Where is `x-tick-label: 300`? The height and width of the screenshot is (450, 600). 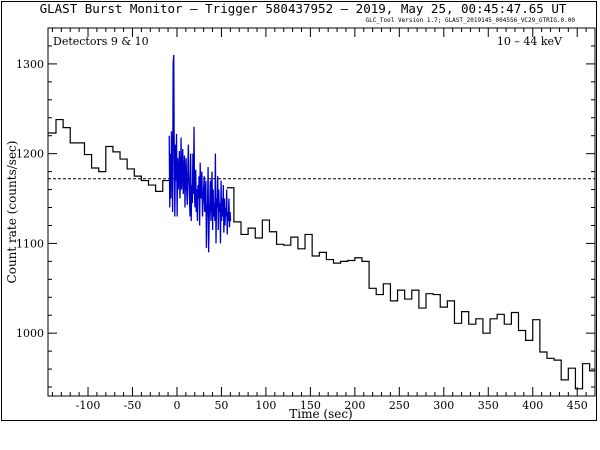 x-tick-label: 300 is located at coordinates (443, 405).